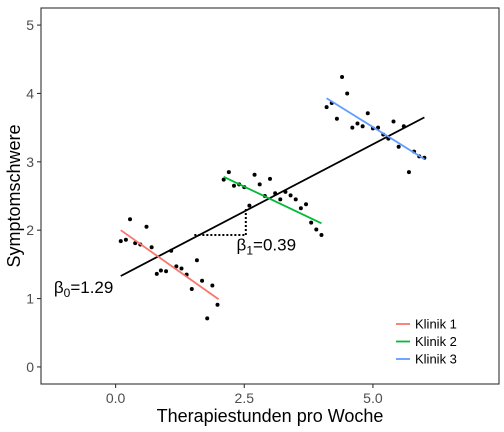 The width and height of the screenshot is (504, 432). I want to click on klinik-1-line, so click(170, 264).